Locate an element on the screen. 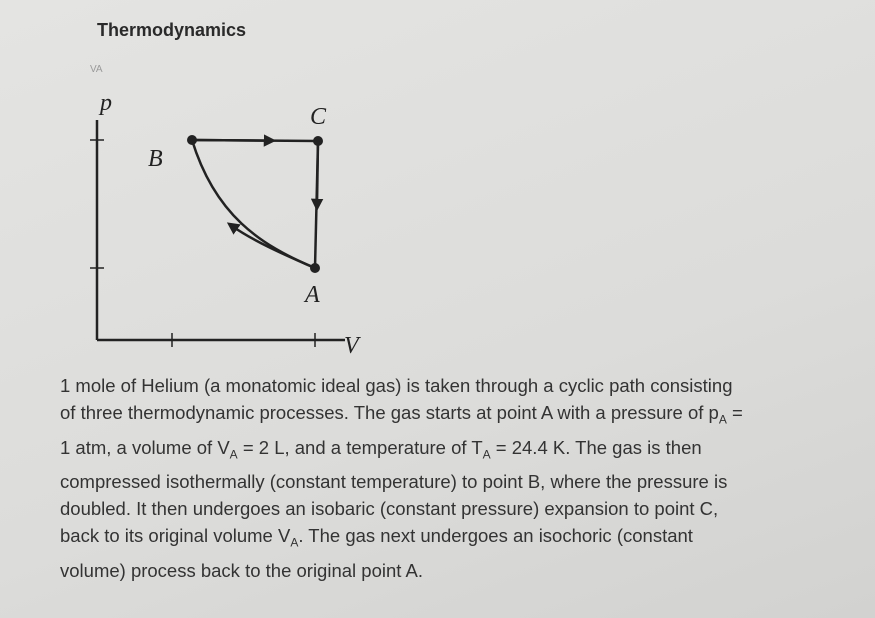 The image size is (875, 618). text-run: = is located at coordinates (734, 412).